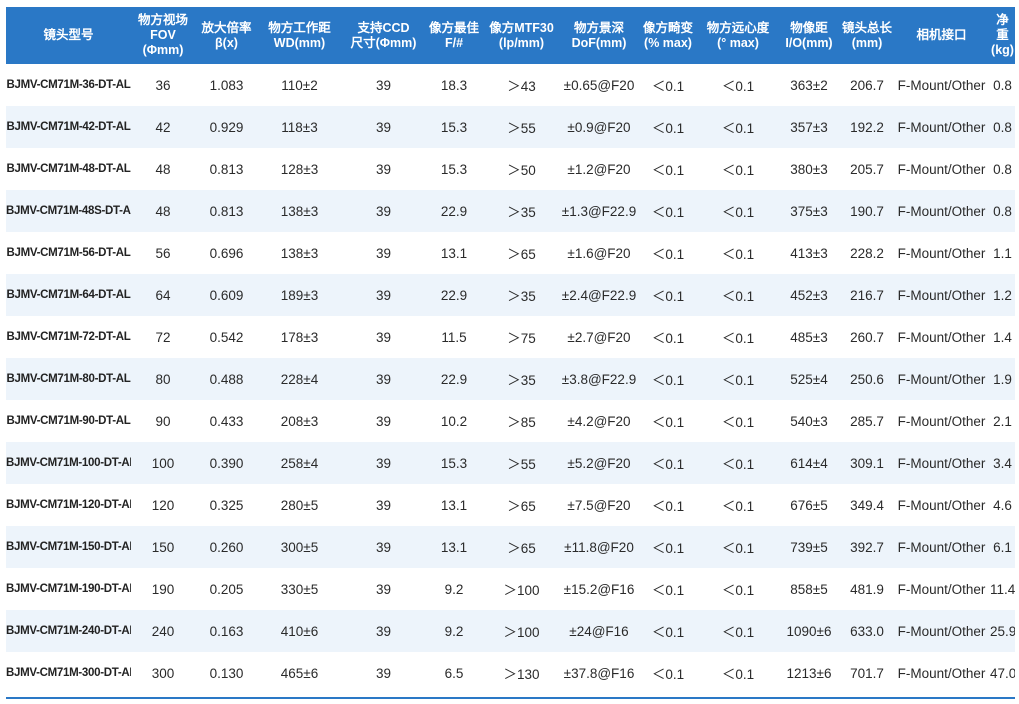  Describe the element at coordinates (1002, 35) in the screenshot. I see `column-header: 净重 (kg)` at that location.